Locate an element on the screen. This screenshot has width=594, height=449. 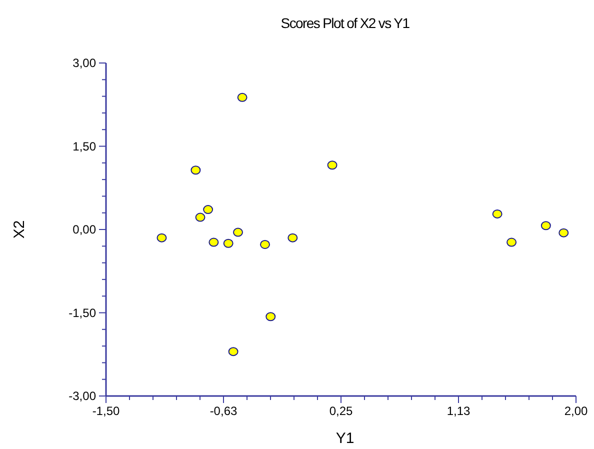
x-tick-label: 2,00 is located at coordinates (576, 411).